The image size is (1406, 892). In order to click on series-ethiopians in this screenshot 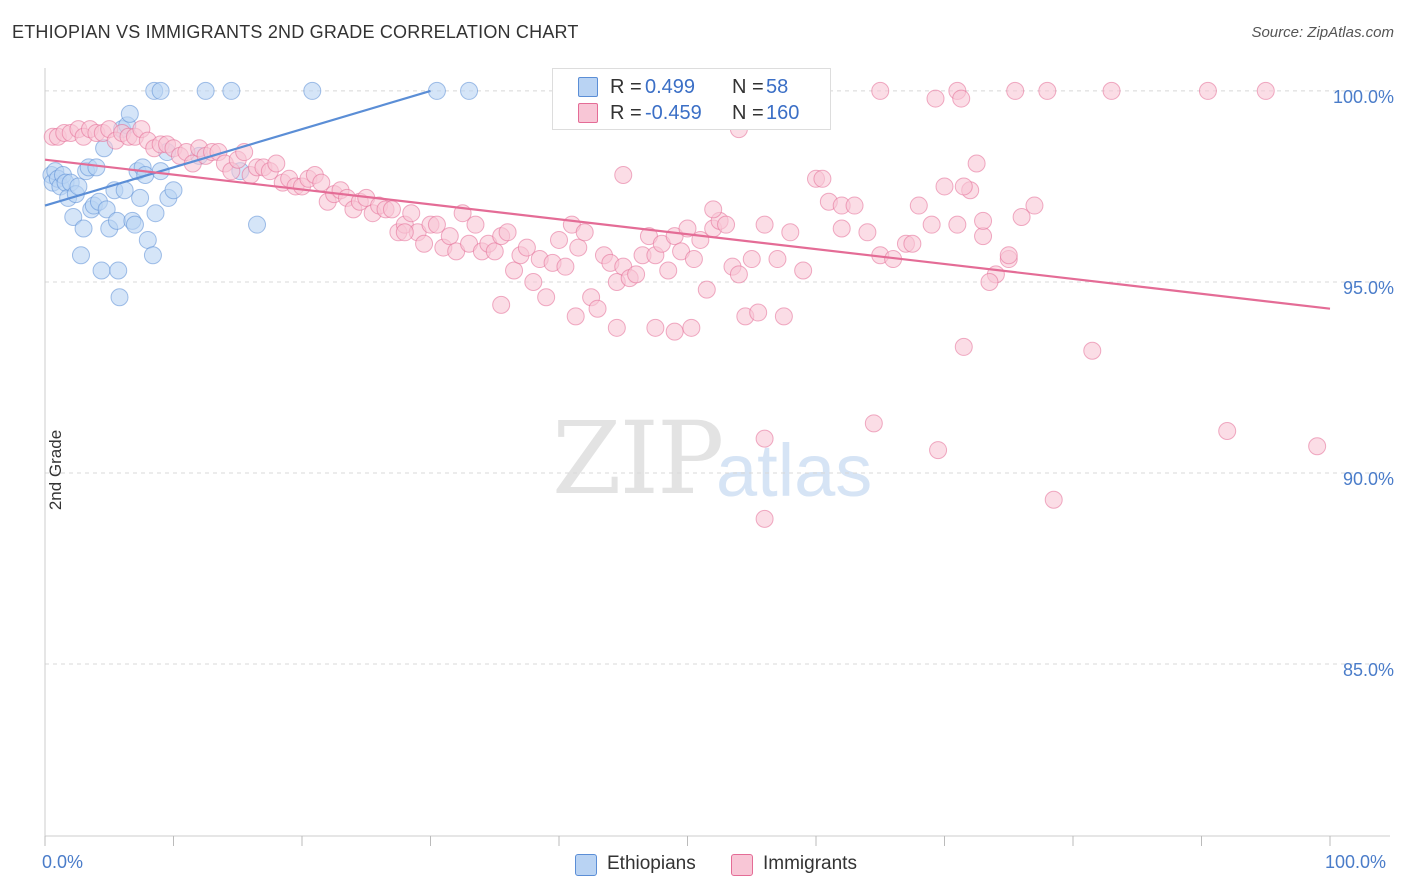, I will do `click(260, 194)`.